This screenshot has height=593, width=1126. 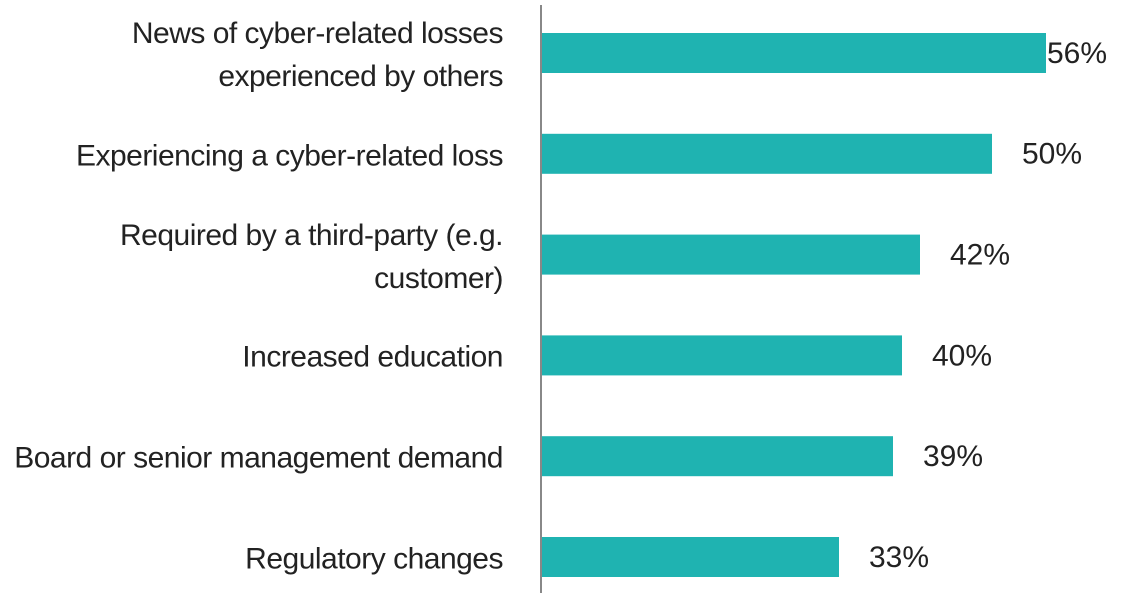 I want to click on category-label: Board or senior management demand, so click(x=258, y=458).